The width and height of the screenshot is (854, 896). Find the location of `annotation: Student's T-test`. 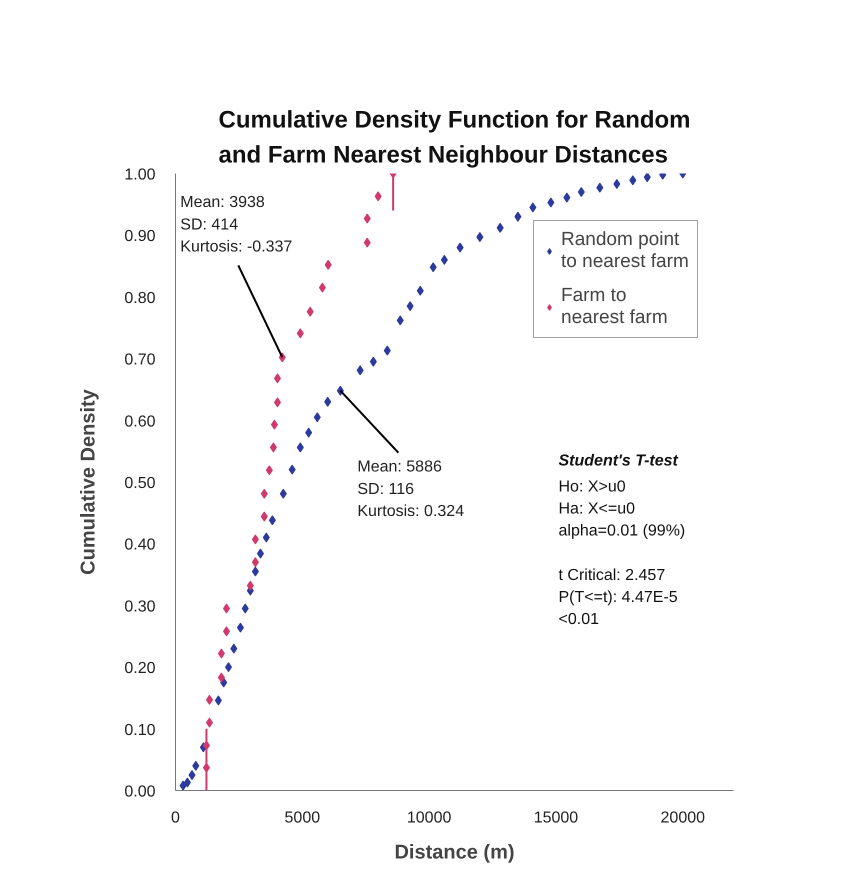

annotation: Student's T-test is located at coordinates (618, 461).